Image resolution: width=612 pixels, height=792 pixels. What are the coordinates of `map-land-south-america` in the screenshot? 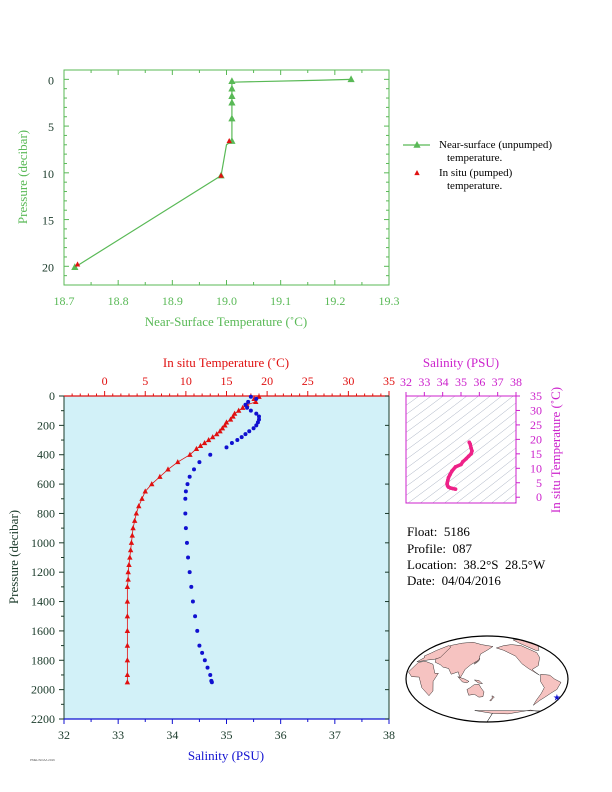 It's located at (547, 690).